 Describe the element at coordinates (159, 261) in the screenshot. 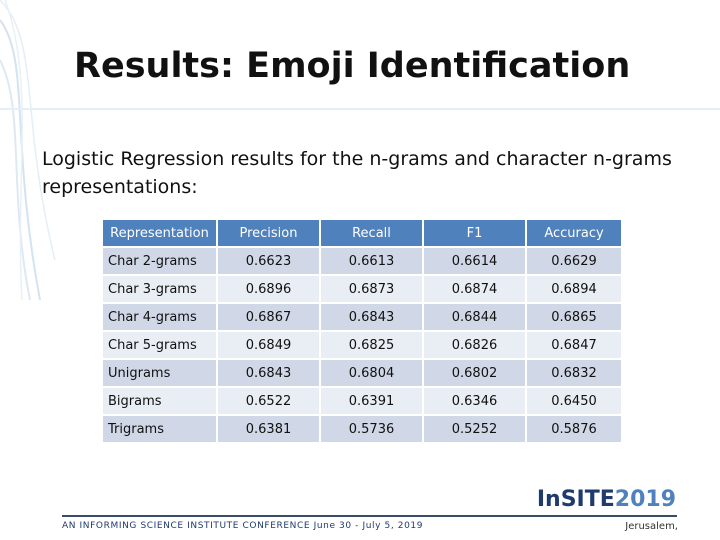

I see `cell-representation: Char 2-grams` at that location.